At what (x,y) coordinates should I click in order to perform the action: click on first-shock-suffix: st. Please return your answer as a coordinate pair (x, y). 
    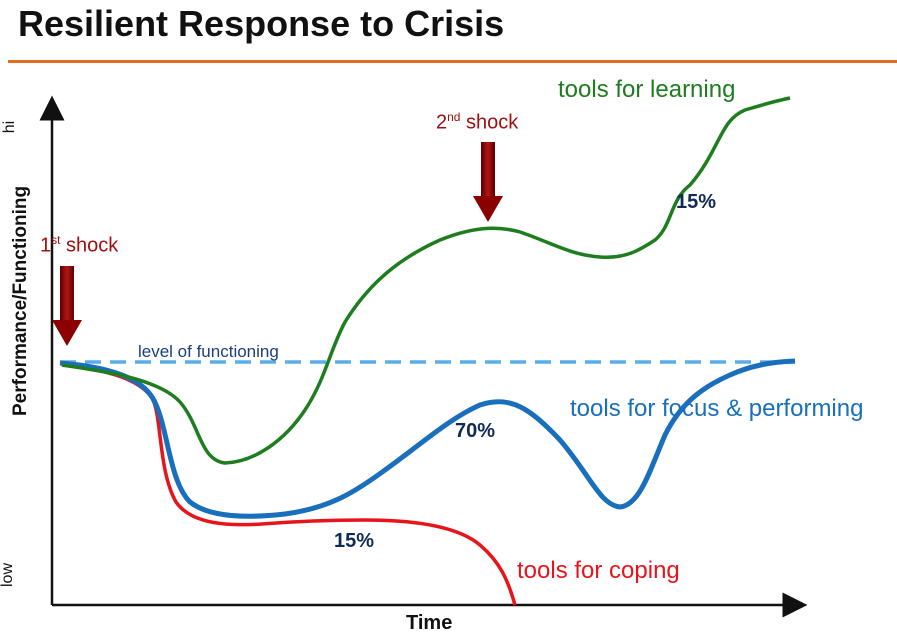
    Looking at the image, I should click on (56, 240).